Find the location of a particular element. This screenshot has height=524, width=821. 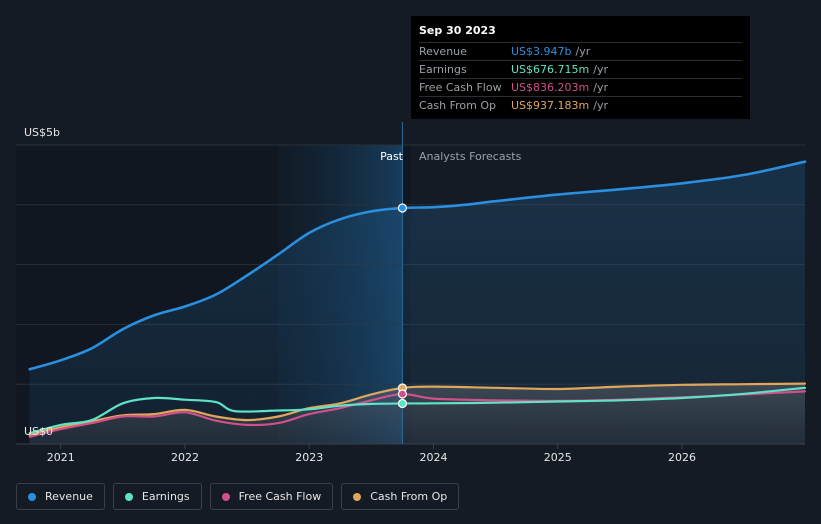

tooltip-row: Cash From Op US$937.183m/yr is located at coordinates (580, 105).